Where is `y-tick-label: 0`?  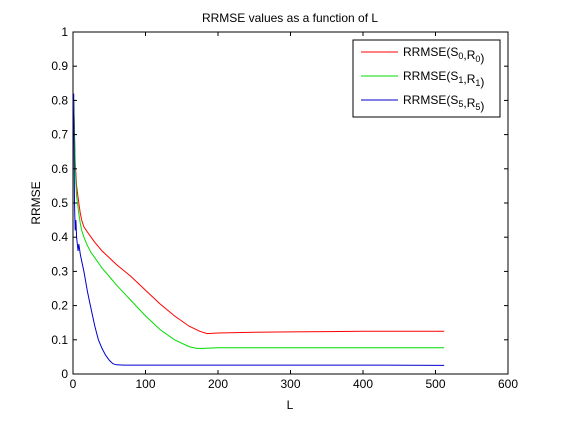 y-tick-label: 0 is located at coordinates (64, 374).